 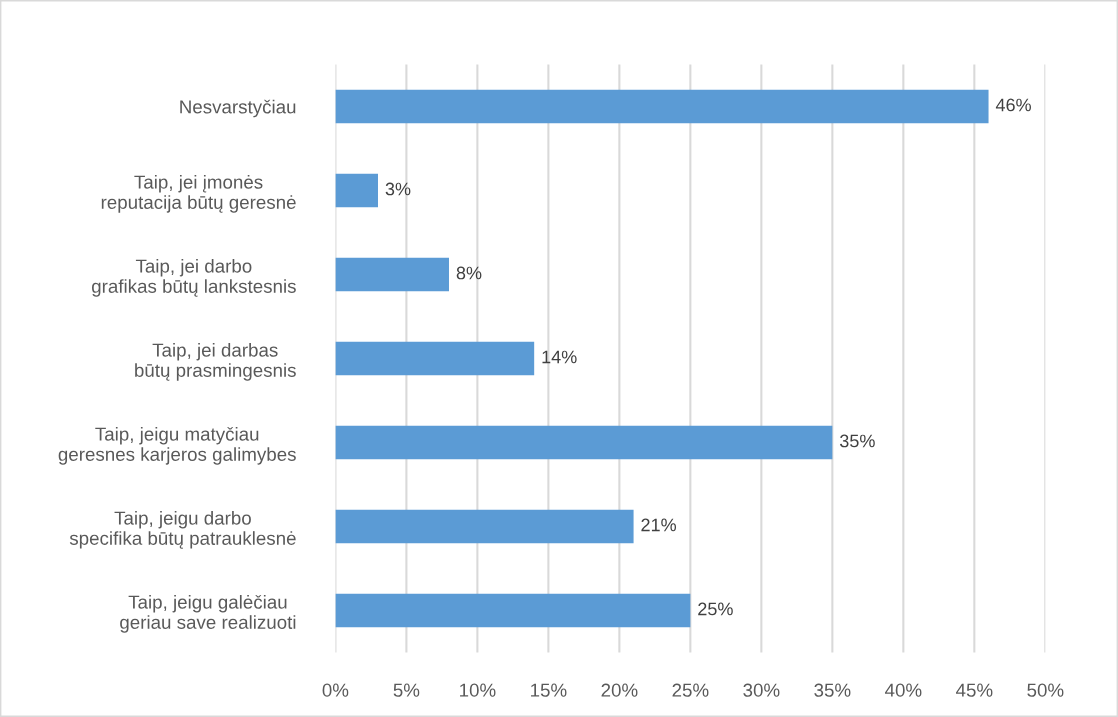 What do you see at coordinates (198, 193) in the screenshot?
I see `y-tick-label: Taip, jei įmonės reputacija būtų geresnė` at bounding box center [198, 193].